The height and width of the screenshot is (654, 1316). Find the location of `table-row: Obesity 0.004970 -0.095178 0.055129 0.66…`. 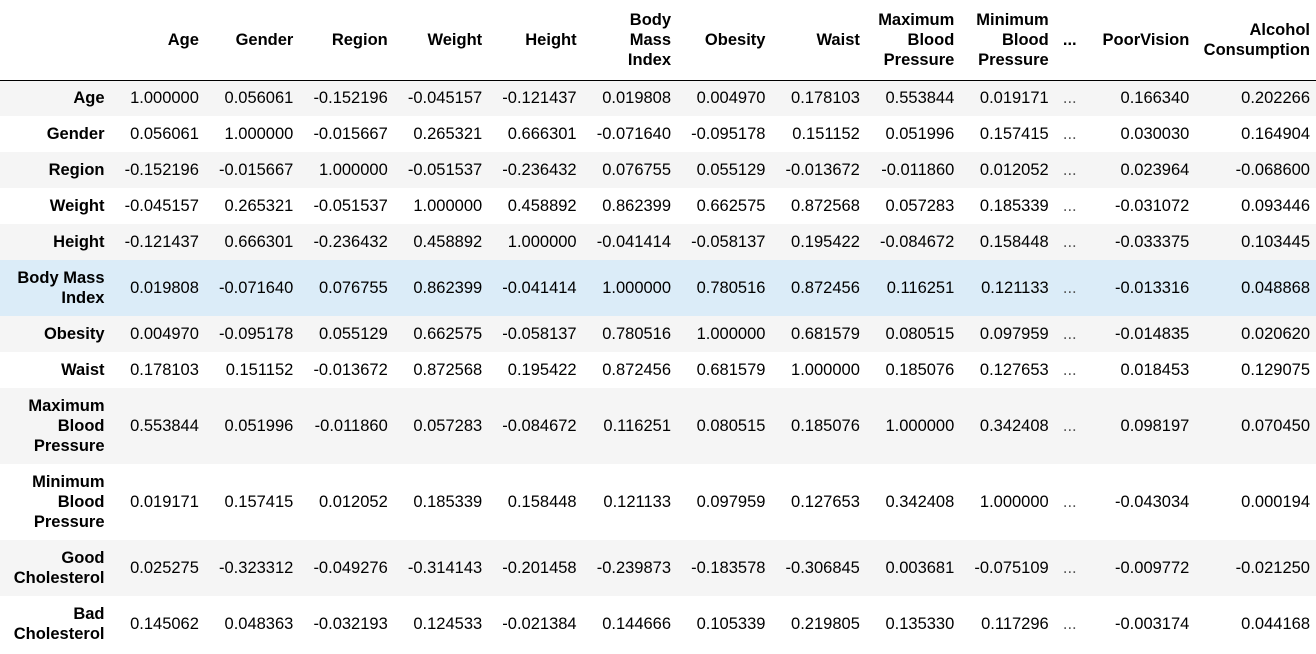

table-row: Obesity 0.004970 -0.095178 0.055129 0.66… is located at coordinates (658, 334).